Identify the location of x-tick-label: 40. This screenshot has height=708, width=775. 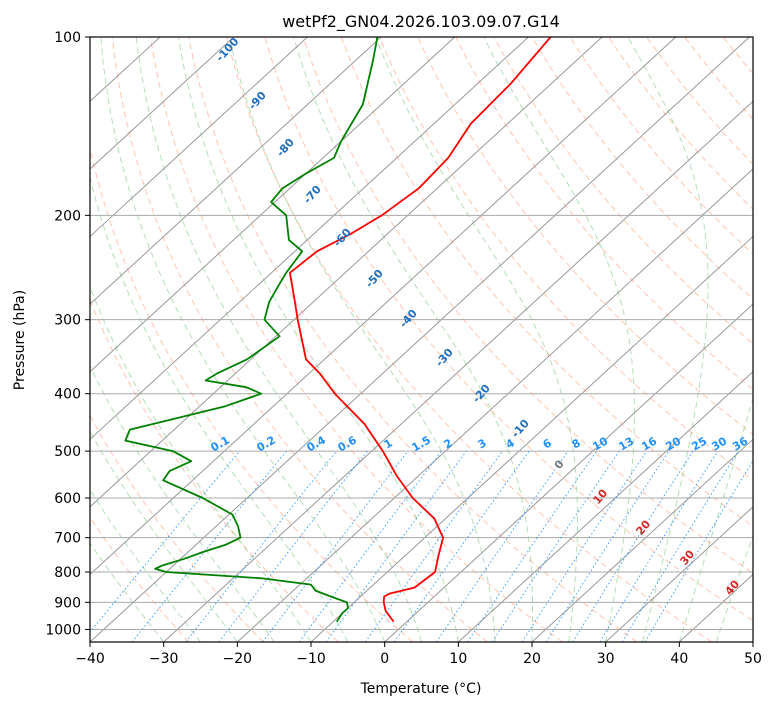
(679, 659).